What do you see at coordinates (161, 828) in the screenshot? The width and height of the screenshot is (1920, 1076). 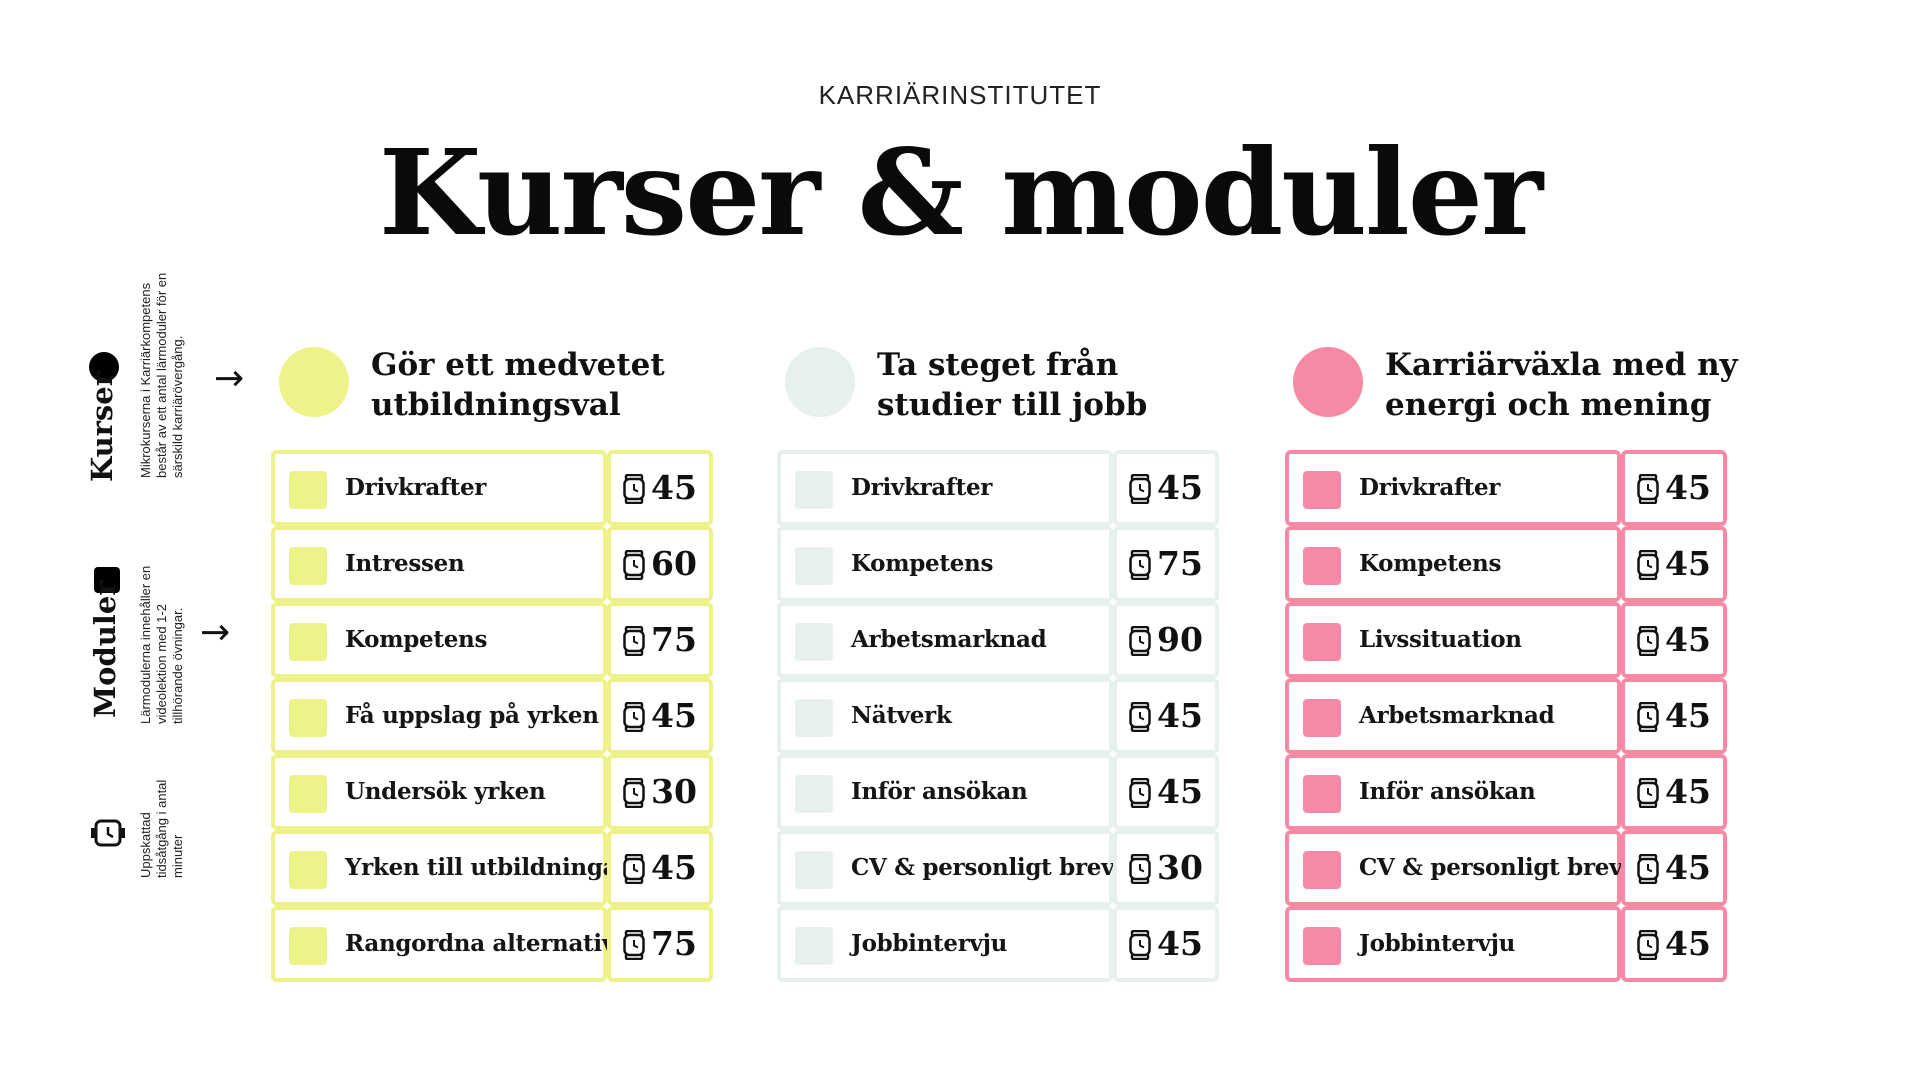 I see `legend-tid-description: Uppskattad tidsåtgång i antal minuter` at bounding box center [161, 828].